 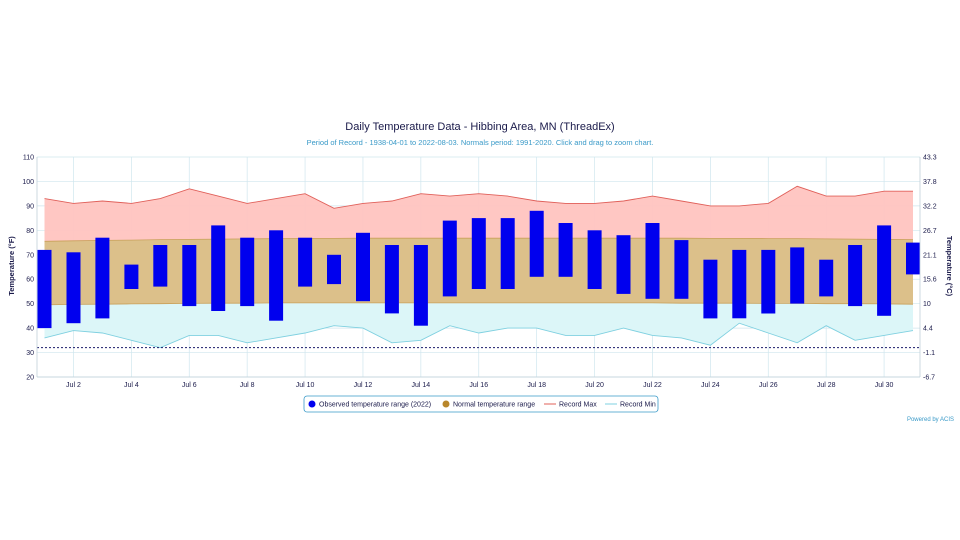 What do you see at coordinates (930, 158) in the screenshot?
I see `y-tick-label-right: 43.3` at bounding box center [930, 158].